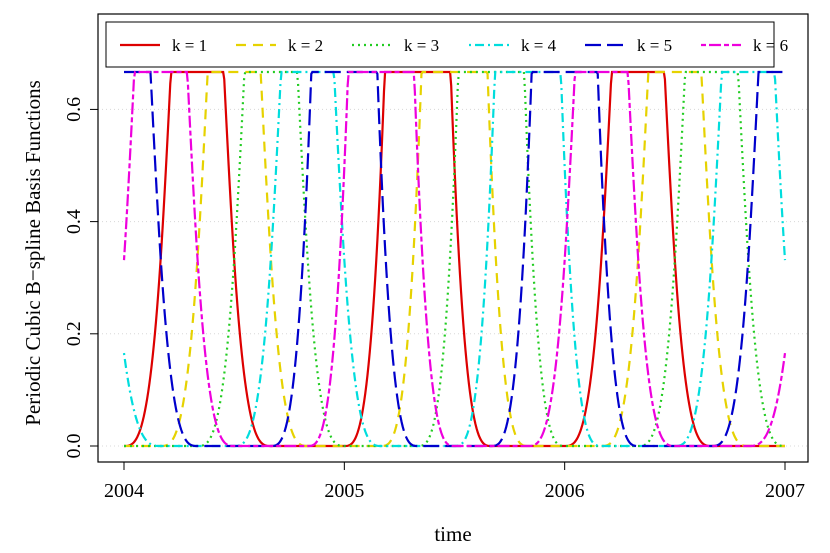 This screenshot has width=830, height=553. What do you see at coordinates (124, 491) in the screenshot?
I see `x-tick-label-0: 2004` at bounding box center [124, 491].